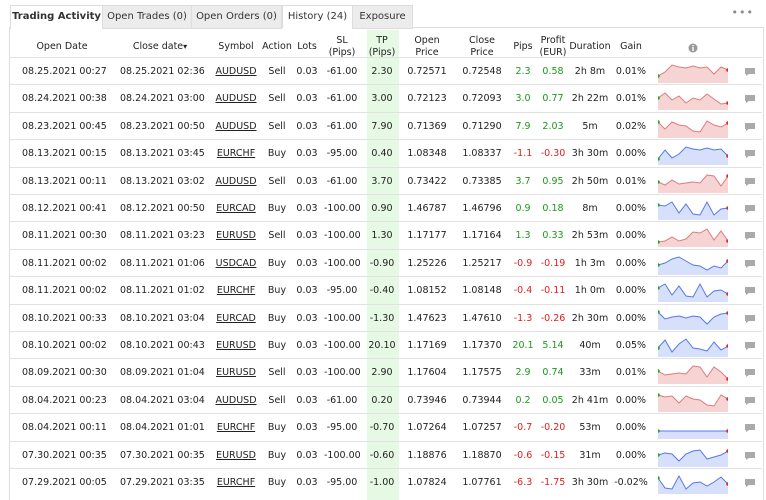 This screenshot has width=766, height=500. Describe the element at coordinates (307, 208) in the screenshot. I see `cell: 0.03` at that location.